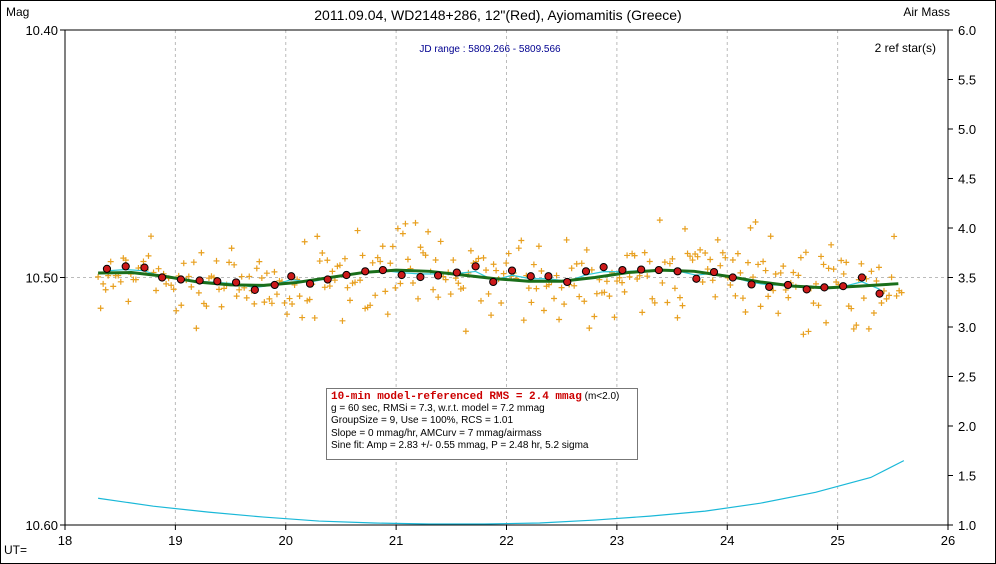 The image size is (996, 564). What do you see at coordinates (967, 426) in the screenshot?
I see `y-right-tick-label: 2.0` at bounding box center [967, 426].